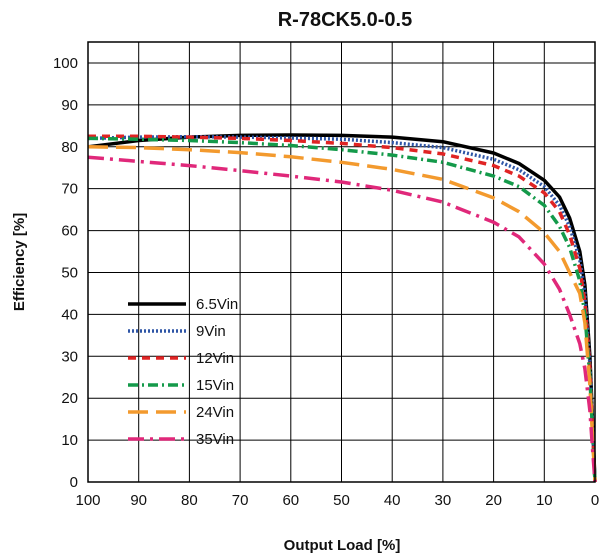 This screenshot has height=560, width=603. I want to click on y-tick-label: 100, so click(65, 63).